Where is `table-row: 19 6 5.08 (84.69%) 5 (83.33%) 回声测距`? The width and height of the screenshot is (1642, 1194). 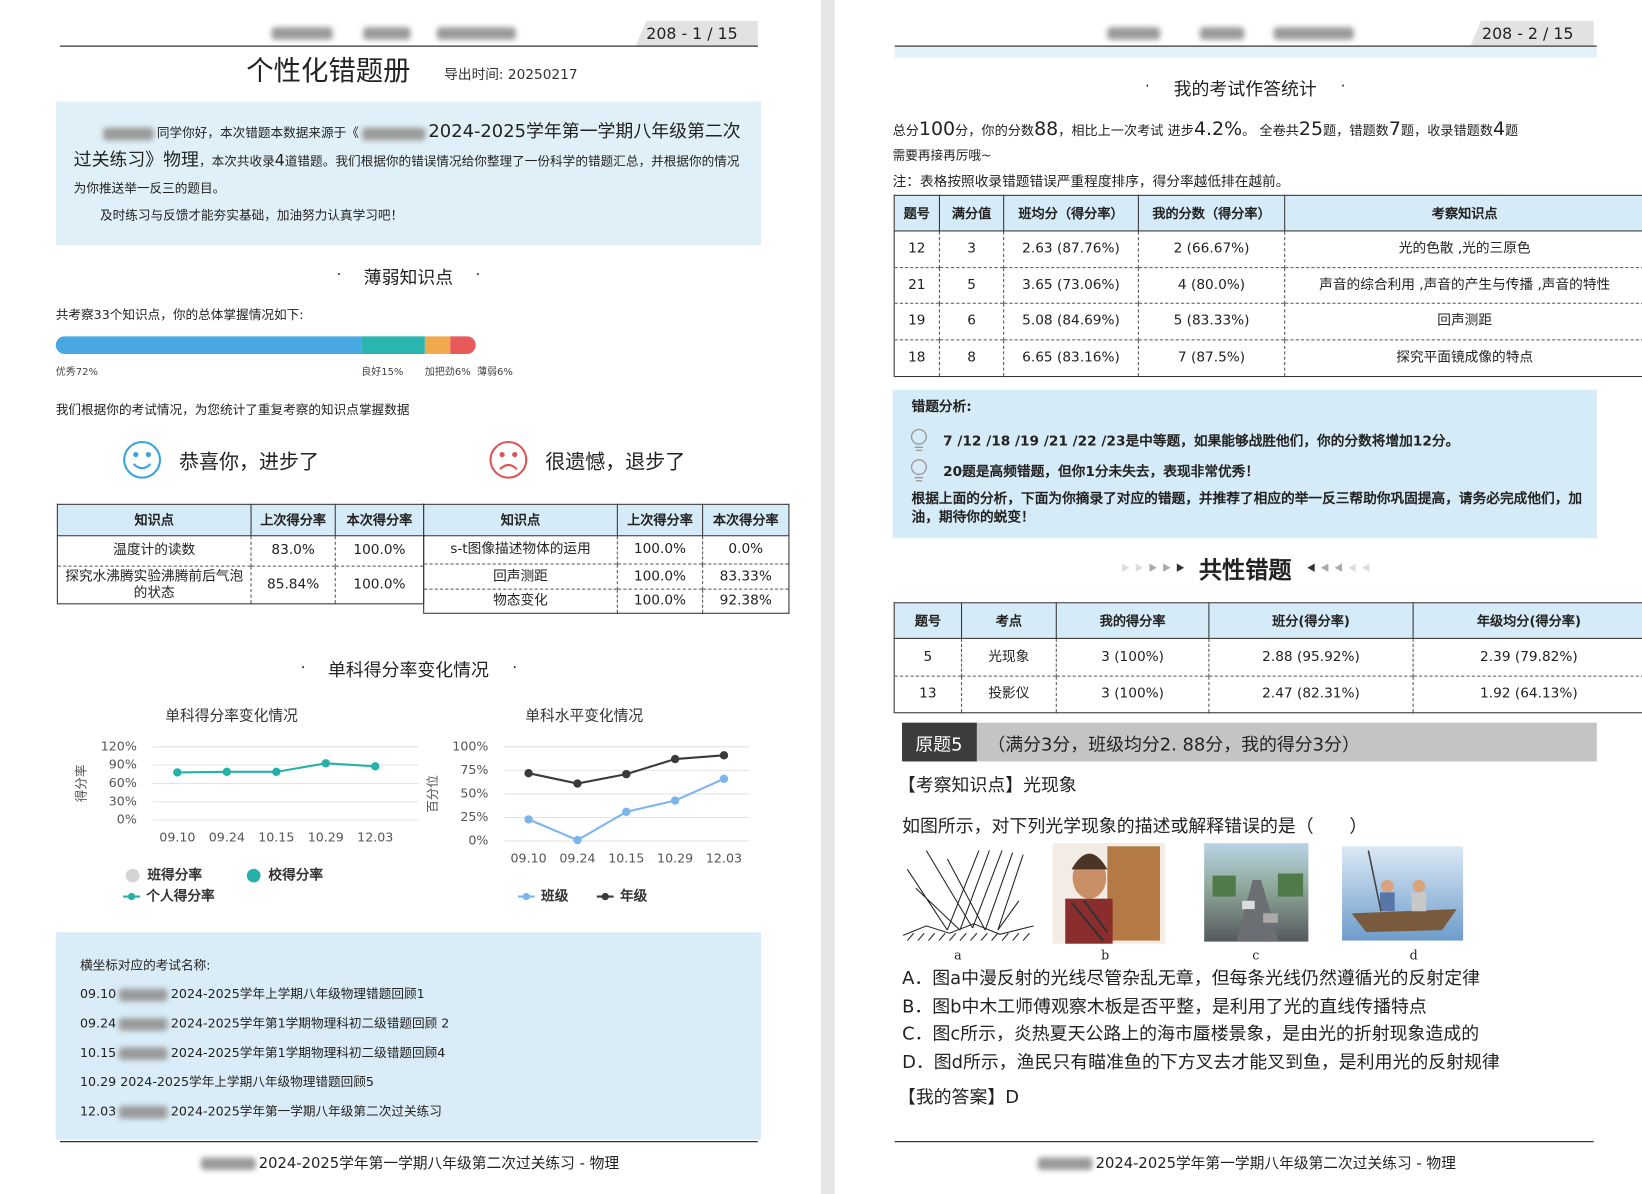 table-row: 19 6 5.08 (84.69%) 5 (83.33%) 回声测距 is located at coordinates (1267, 321).